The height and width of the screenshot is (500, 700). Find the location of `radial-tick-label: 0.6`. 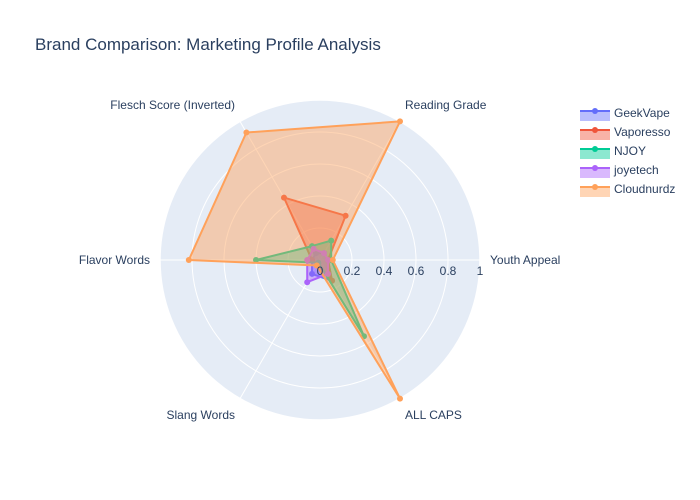

radial-tick-label: 0.6 is located at coordinates (416, 271).